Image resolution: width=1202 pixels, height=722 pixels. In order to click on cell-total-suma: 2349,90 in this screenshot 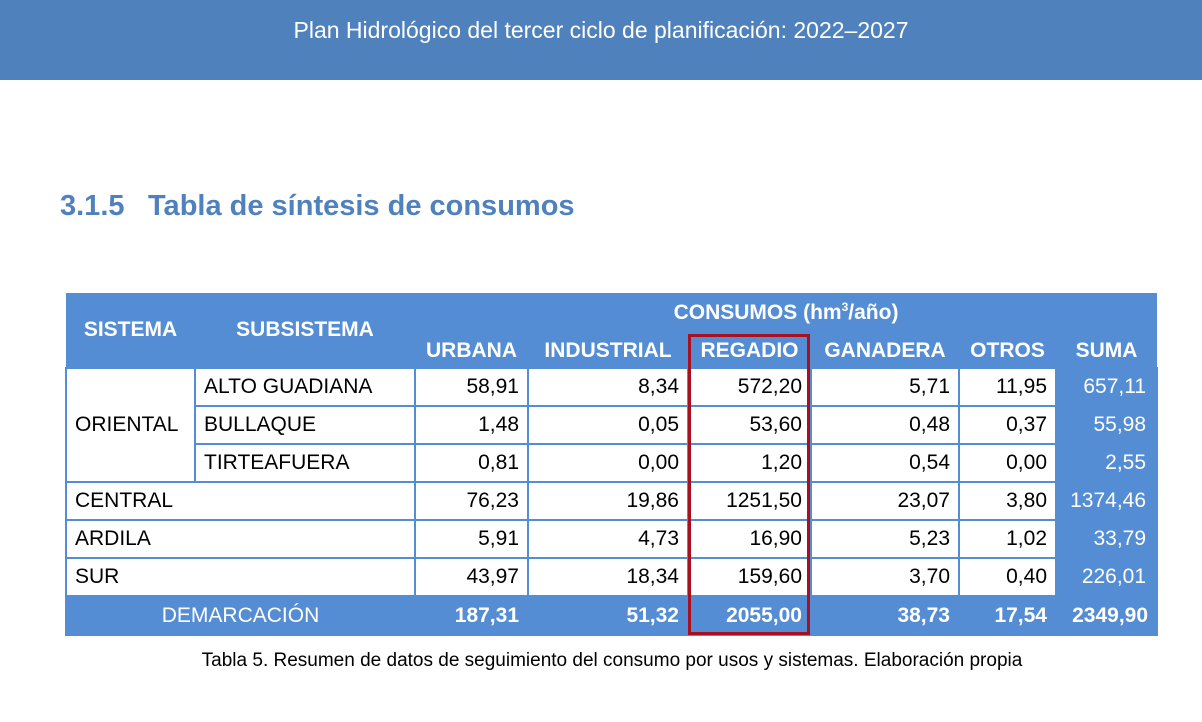, I will do `click(1106, 615)`.